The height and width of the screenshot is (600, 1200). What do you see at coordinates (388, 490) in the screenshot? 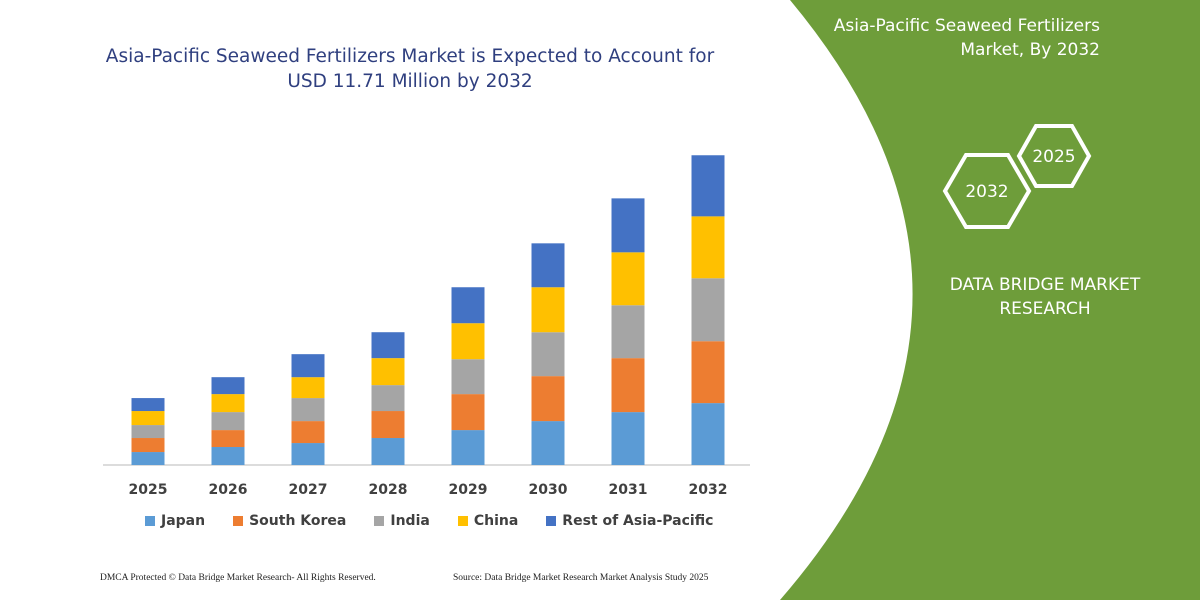
I see `x-tick-label: 2028` at bounding box center [388, 490].